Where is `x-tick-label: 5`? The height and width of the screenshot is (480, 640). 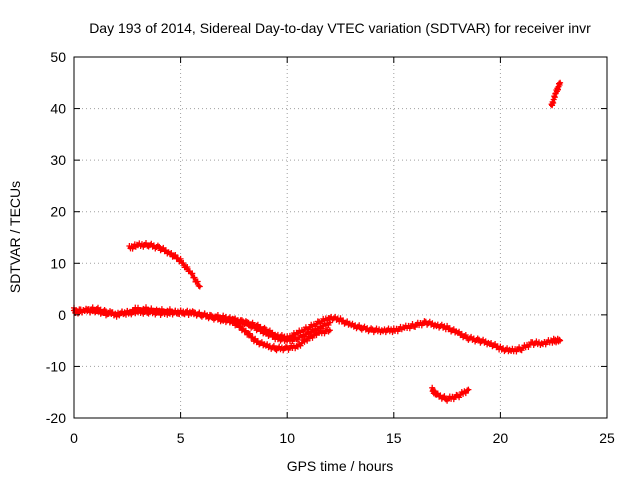
x-tick-label: 5 is located at coordinates (181, 438).